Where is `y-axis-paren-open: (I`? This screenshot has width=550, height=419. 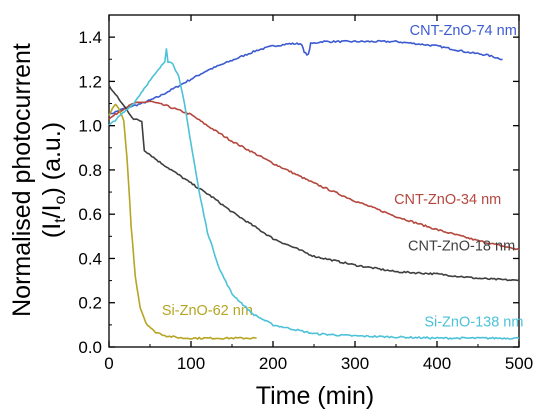
y-axis-paren-open: (I is located at coordinates (52, 230).